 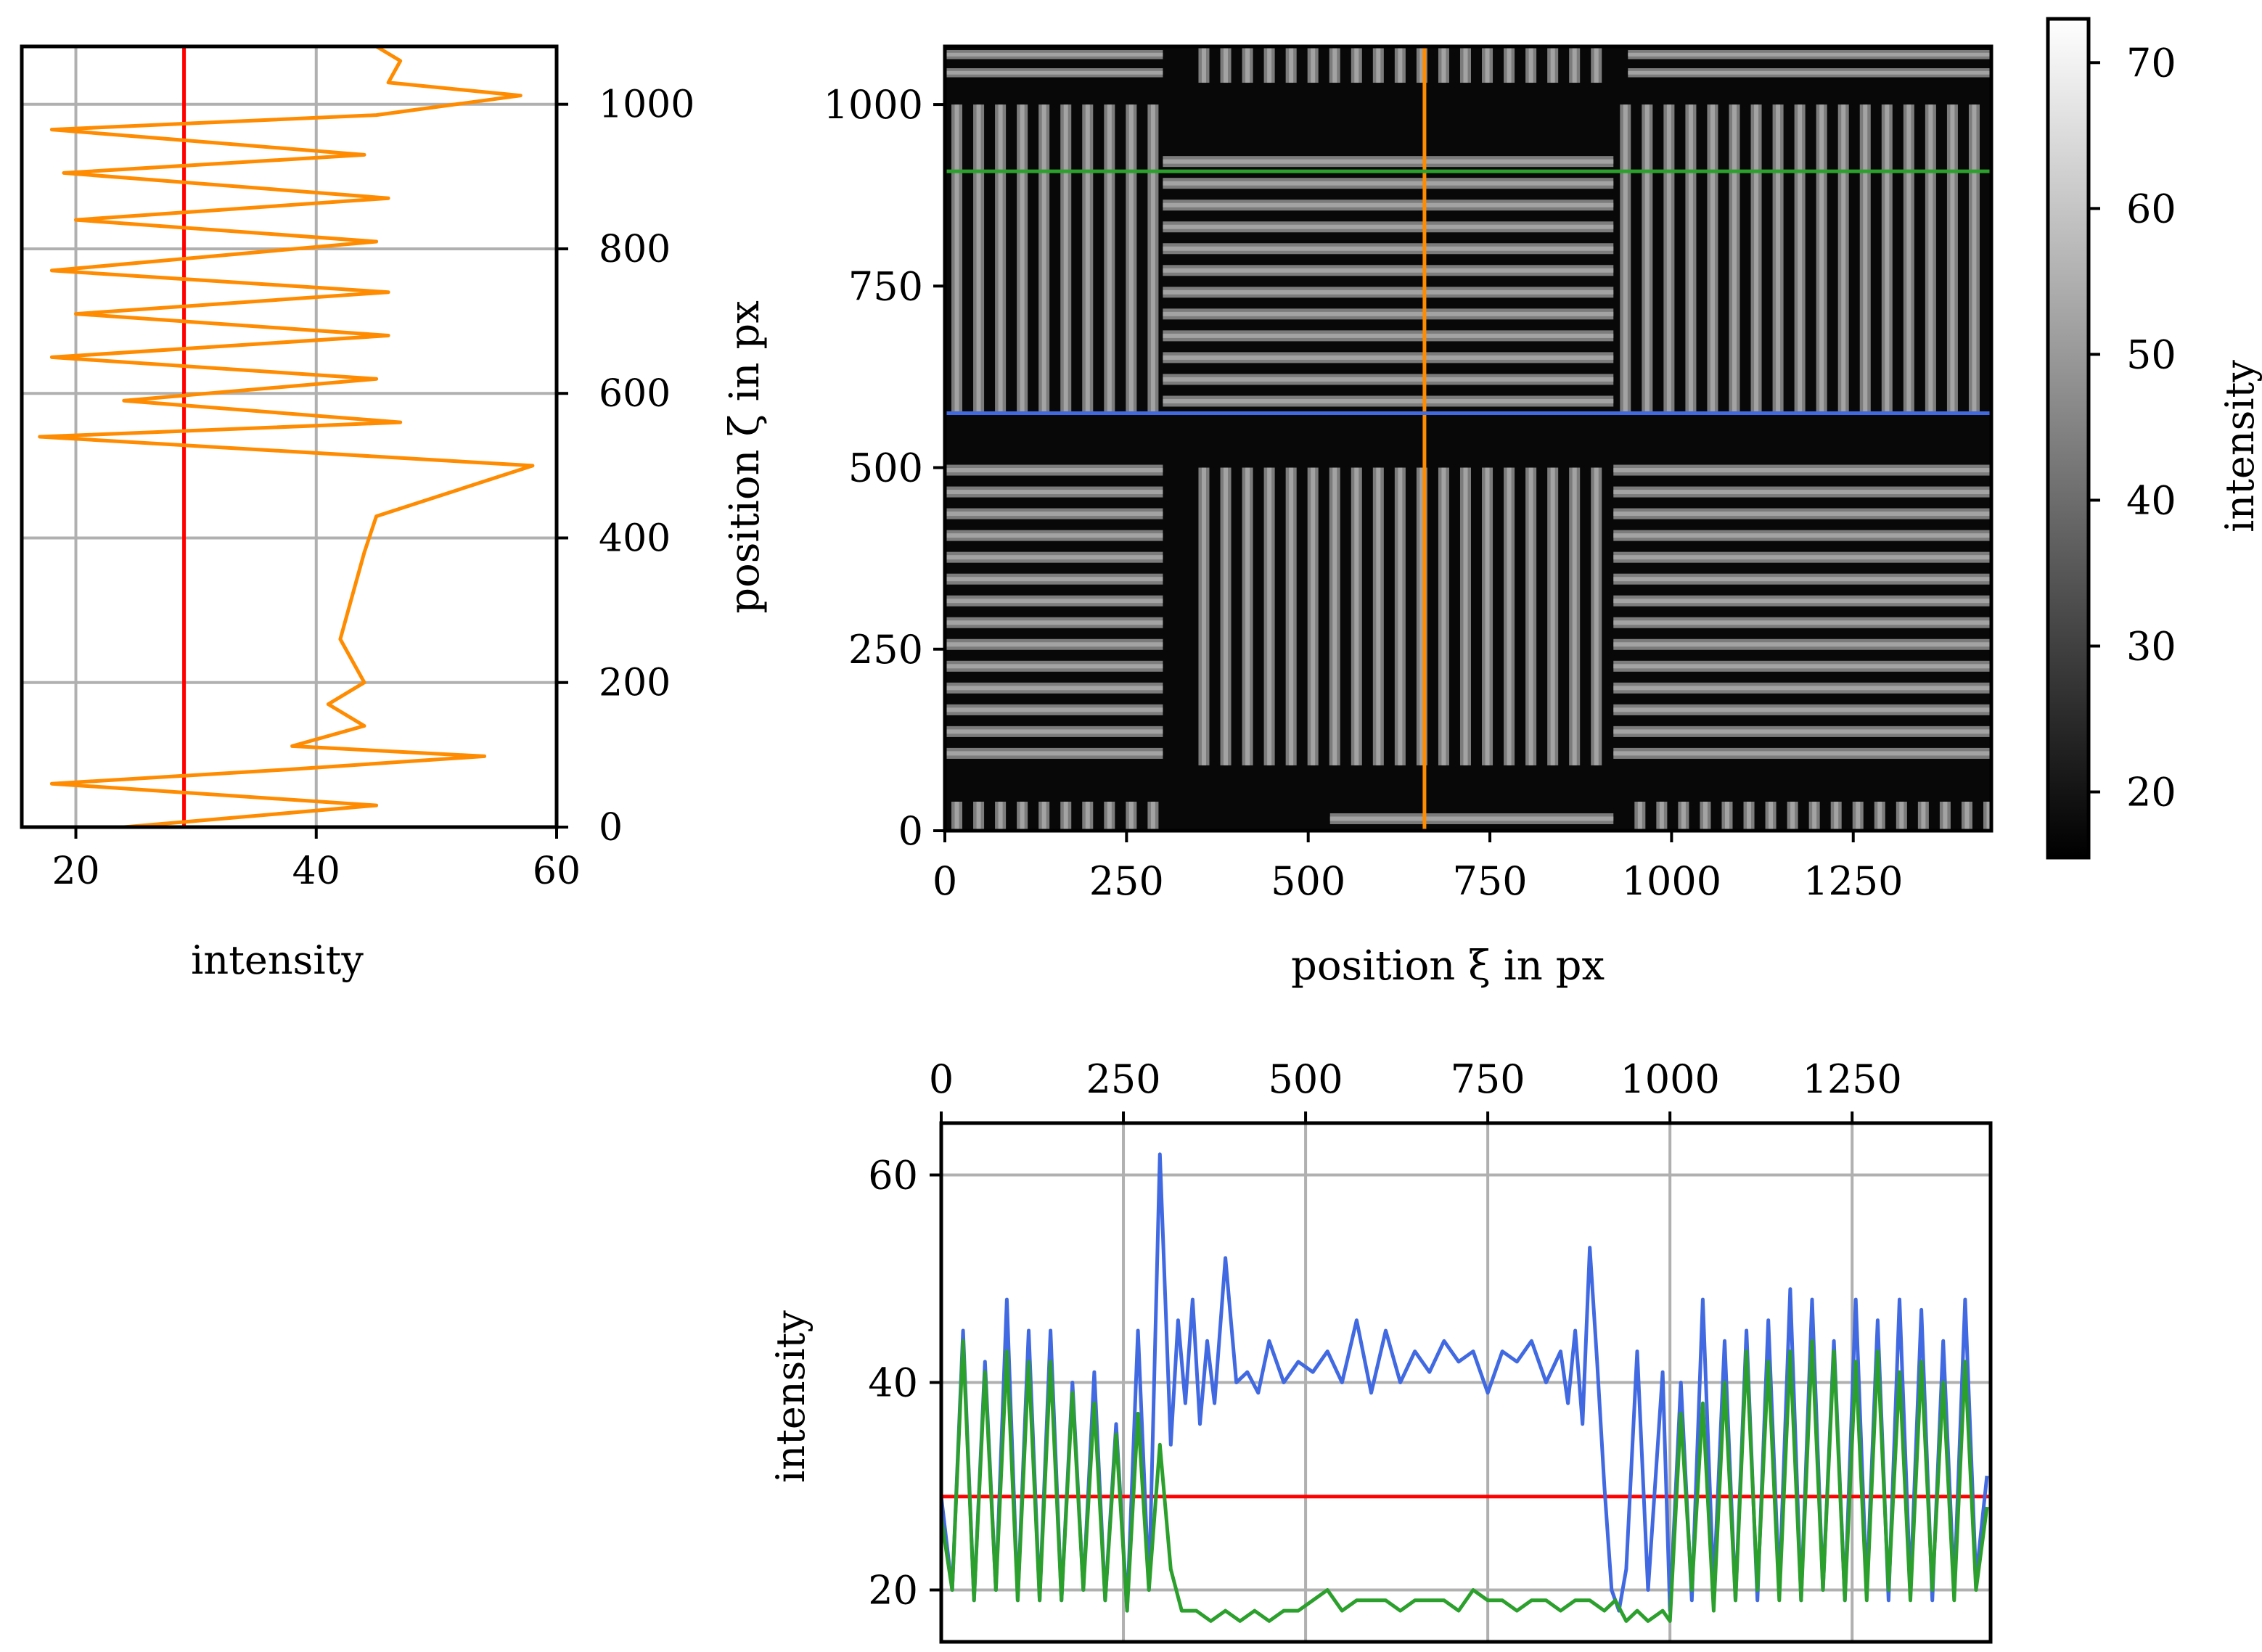 I want to click on image-xlabel: position ξ in px, so click(x=1448, y=966).